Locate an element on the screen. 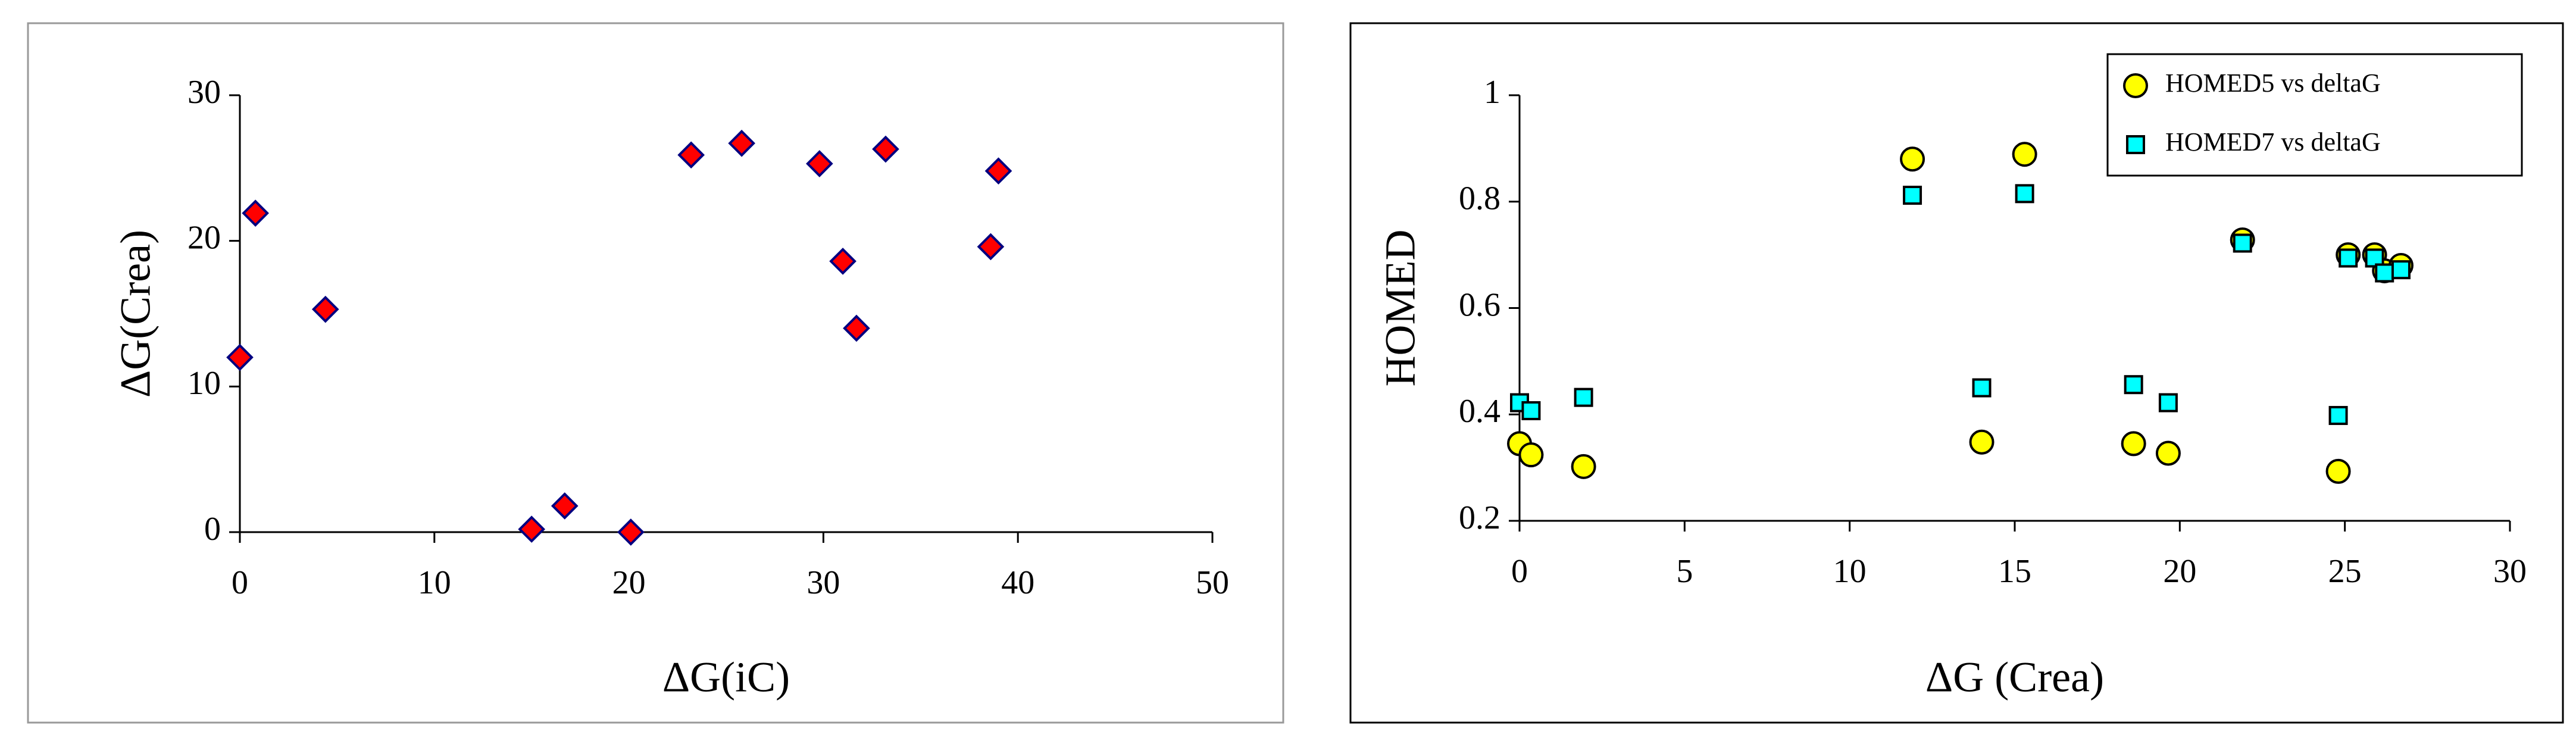  y-tick-label: 0.8 is located at coordinates (1479, 198).